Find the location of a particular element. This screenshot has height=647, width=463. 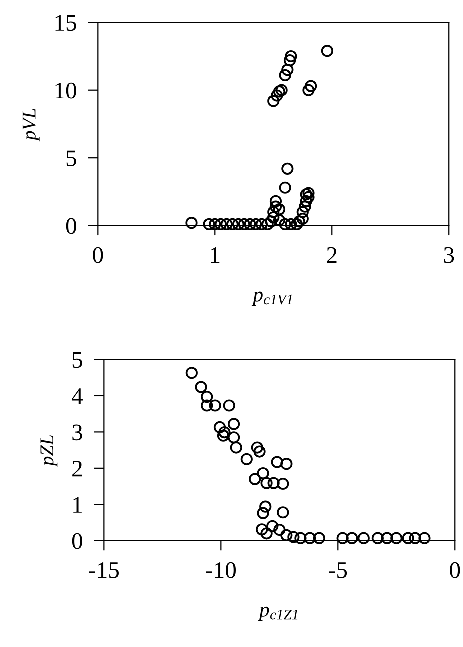

x-tick-label: 3 is located at coordinates (449, 255).